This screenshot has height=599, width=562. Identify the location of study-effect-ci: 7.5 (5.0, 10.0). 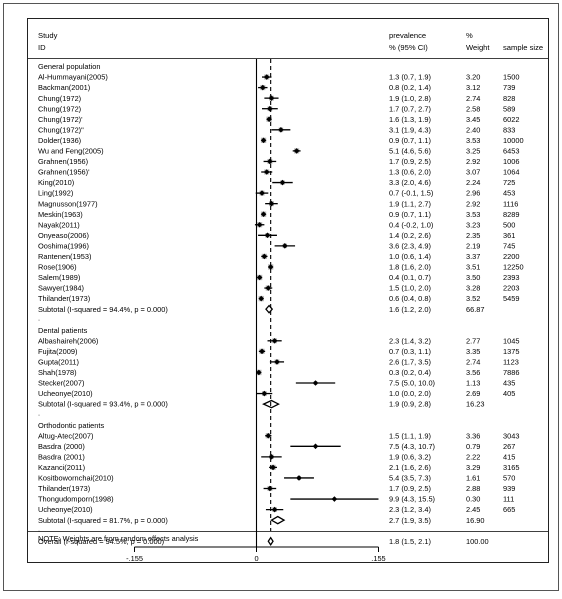
(412, 383).